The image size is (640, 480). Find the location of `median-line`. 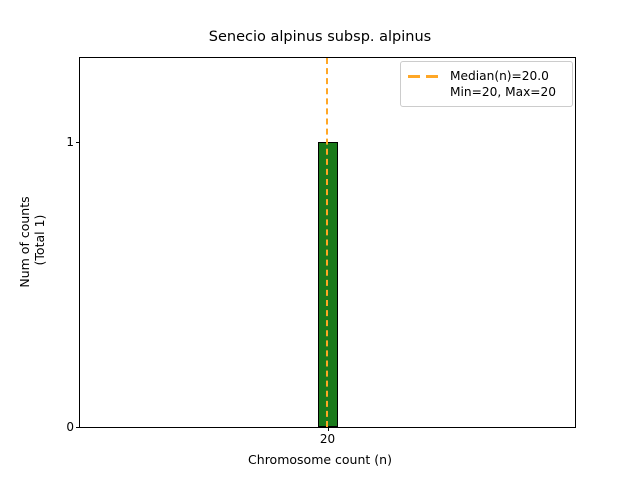

median-line is located at coordinates (327, 242).